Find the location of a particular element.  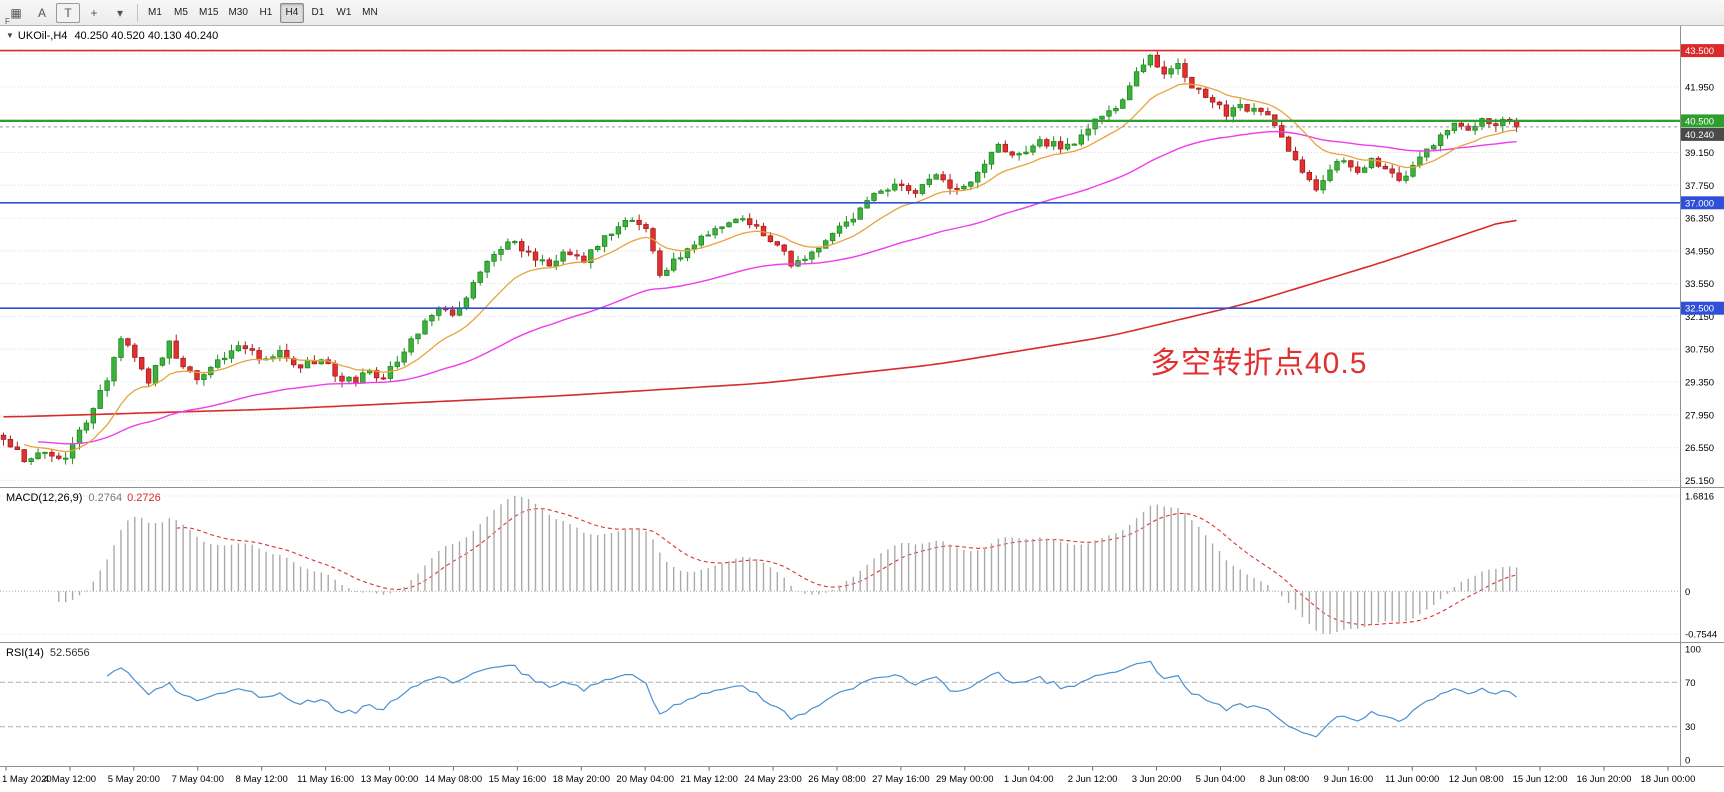

time-label: 8 Jun 08:00 is located at coordinates (1285, 779).